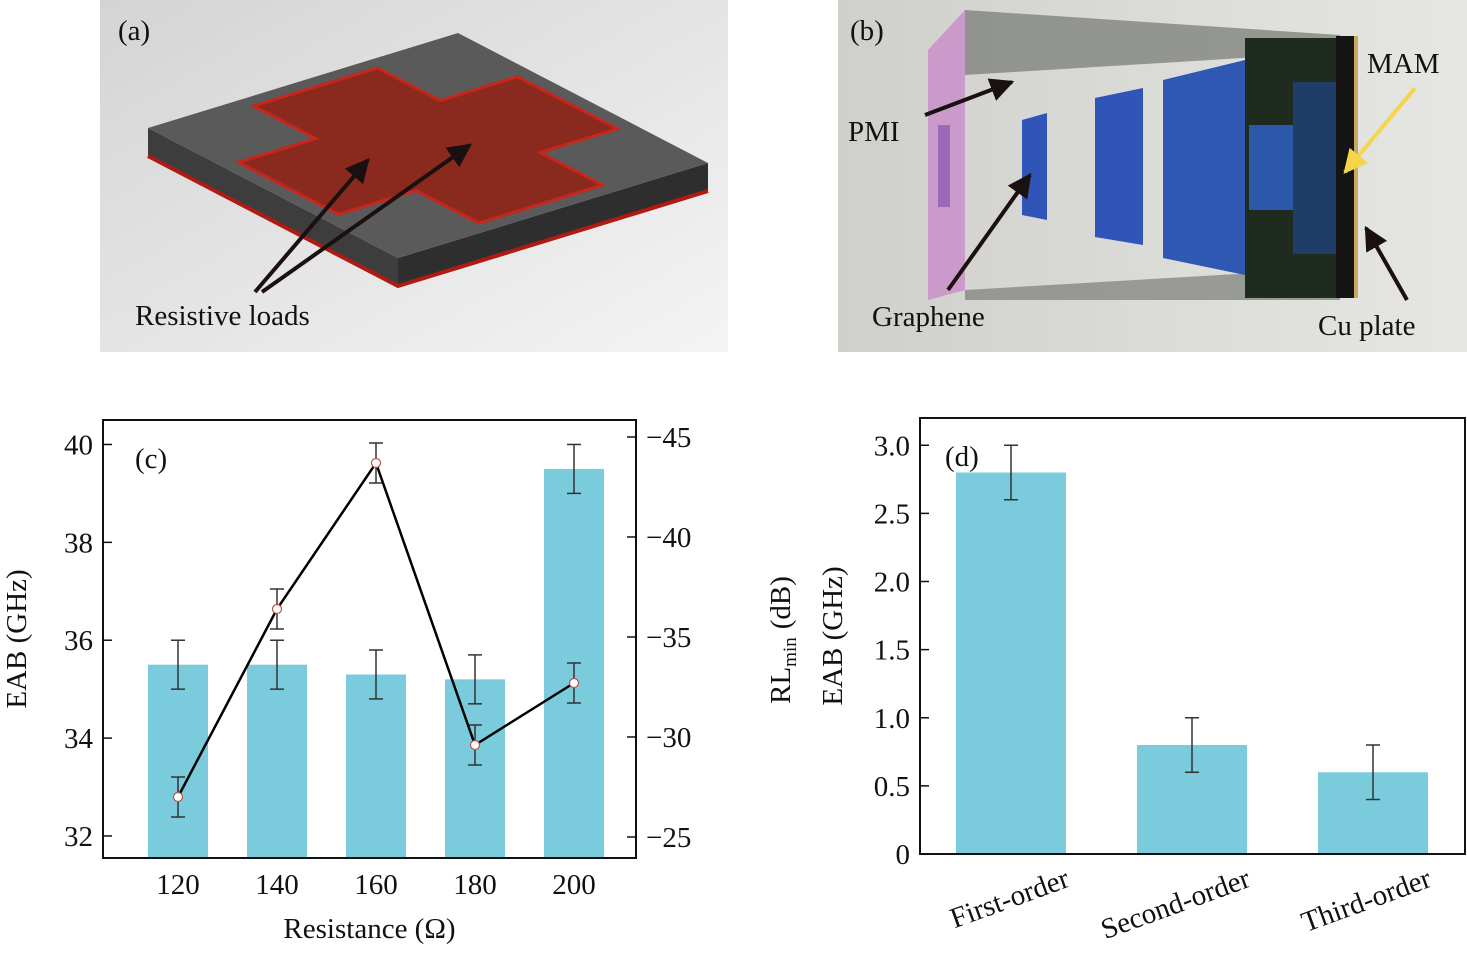 This screenshot has height=959, width=1467. What do you see at coordinates (78, 543) in the screenshot?
I see `y-tick-label: 38` at bounding box center [78, 543].